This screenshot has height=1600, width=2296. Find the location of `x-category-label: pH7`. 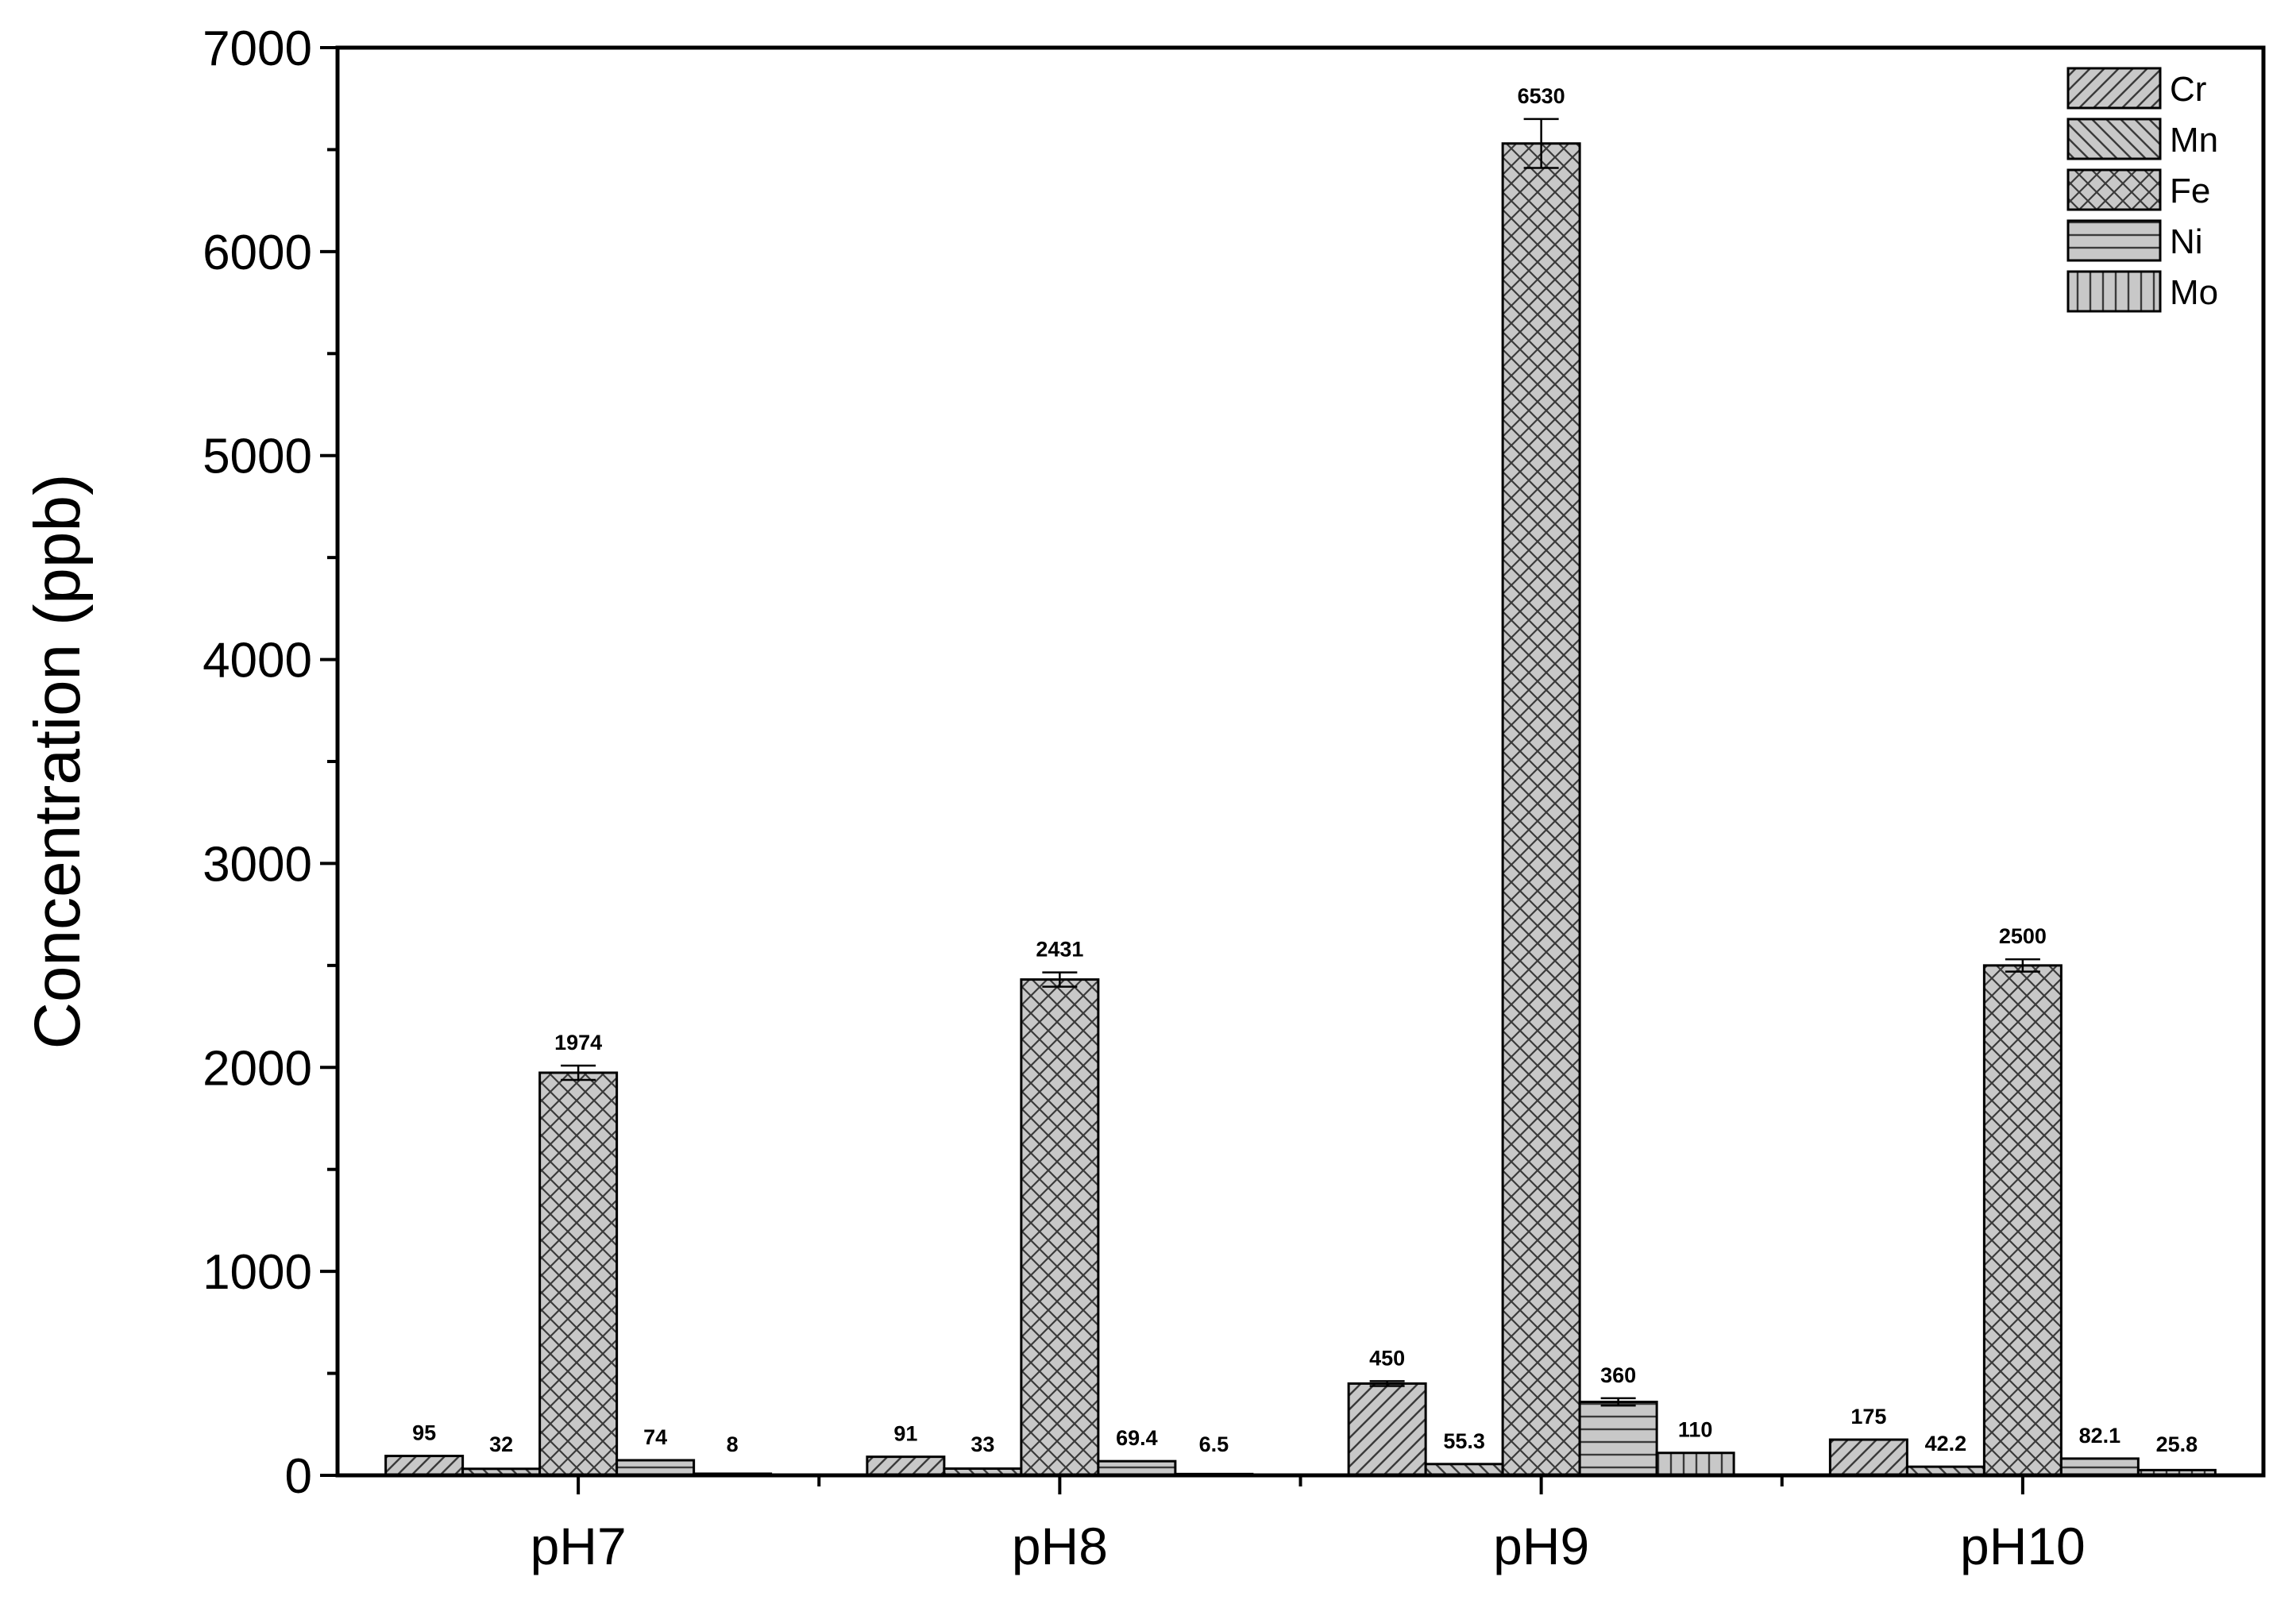

x-category-label: pH7 is located at coordinates (579, 1546).